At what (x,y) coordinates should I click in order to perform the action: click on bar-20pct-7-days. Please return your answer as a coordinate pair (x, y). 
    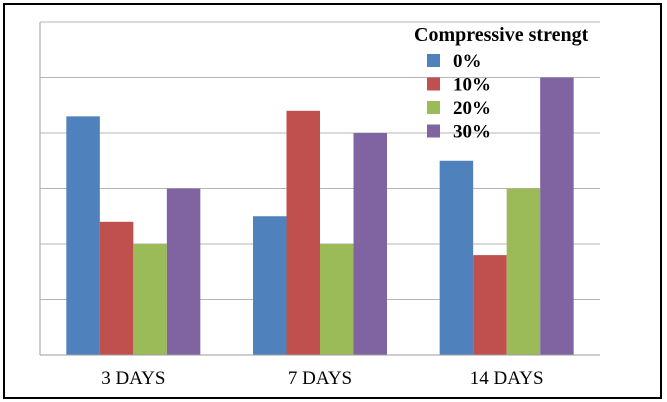
    Looking at the image, I should click on (337, 299).